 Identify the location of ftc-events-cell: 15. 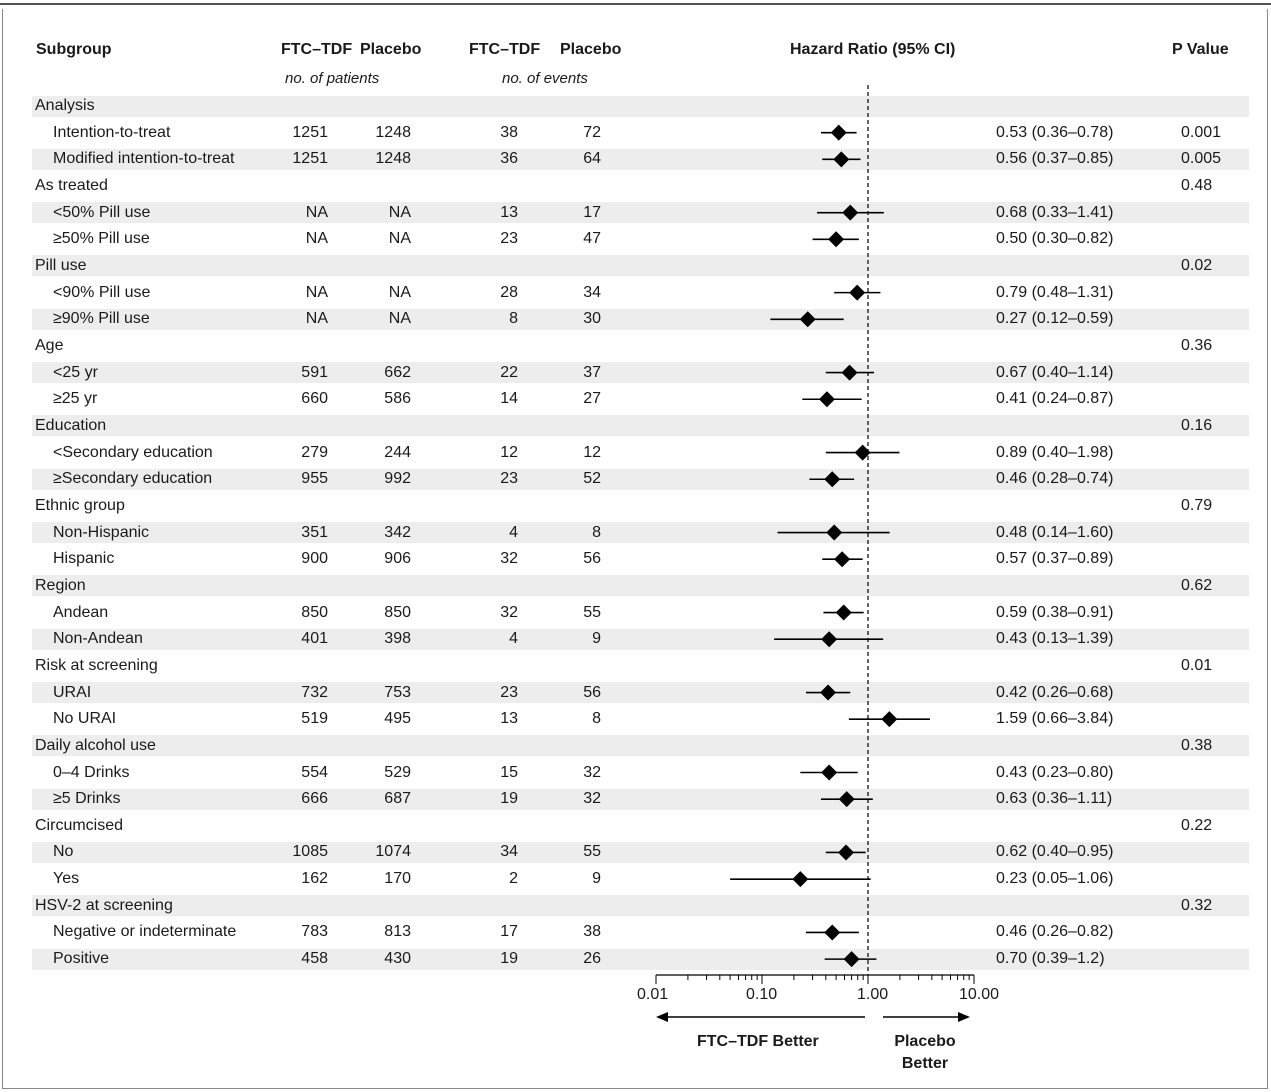
(509, 772).